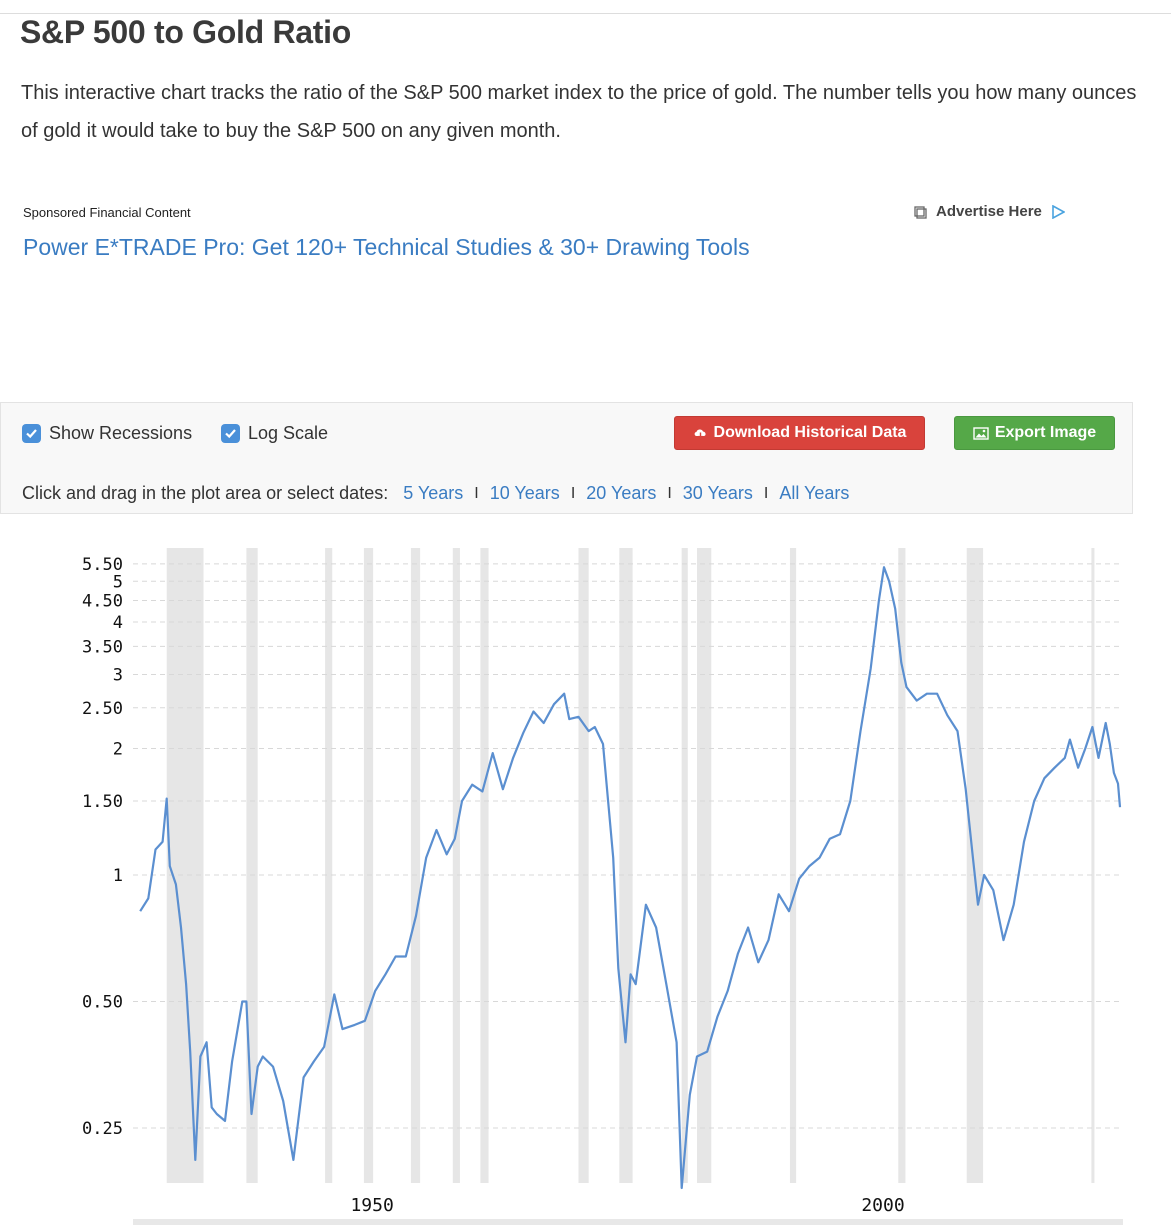 This screenshot has height=1225, width=1171. What do you see at coordinates (1045, 432) in the screenshot?
I see `export-label: Export Image` at bounding box center [1045, 432].